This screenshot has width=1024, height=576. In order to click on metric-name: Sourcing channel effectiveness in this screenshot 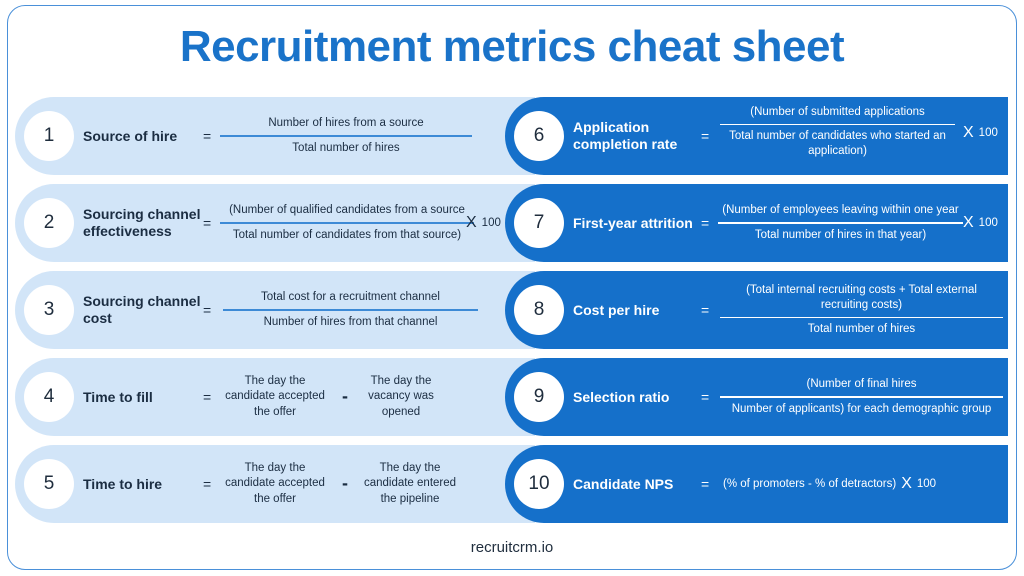, I will do `click(142, 222)`.